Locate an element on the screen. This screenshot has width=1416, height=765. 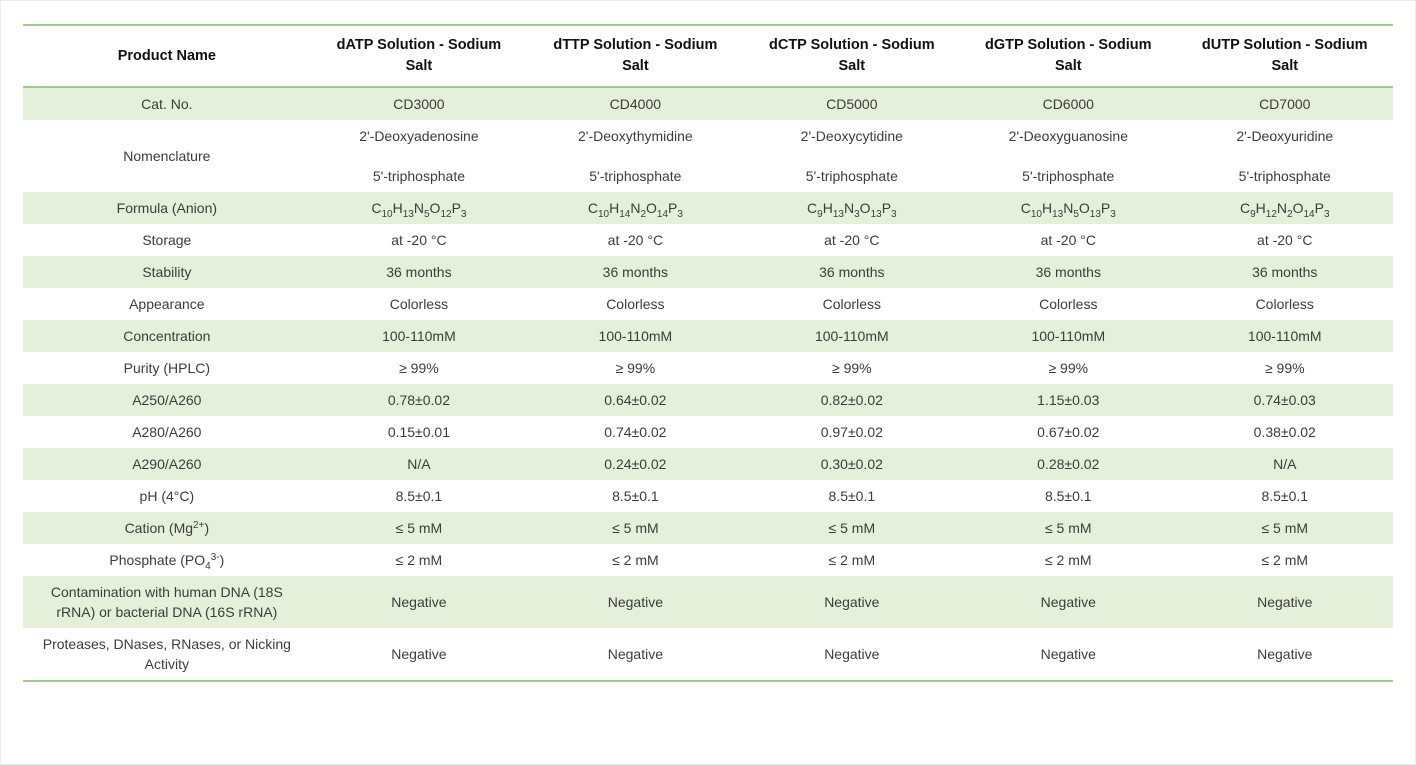
nomenclature-line1: 2'-Deoxyguanosine is located at coordinates (1068, 136).